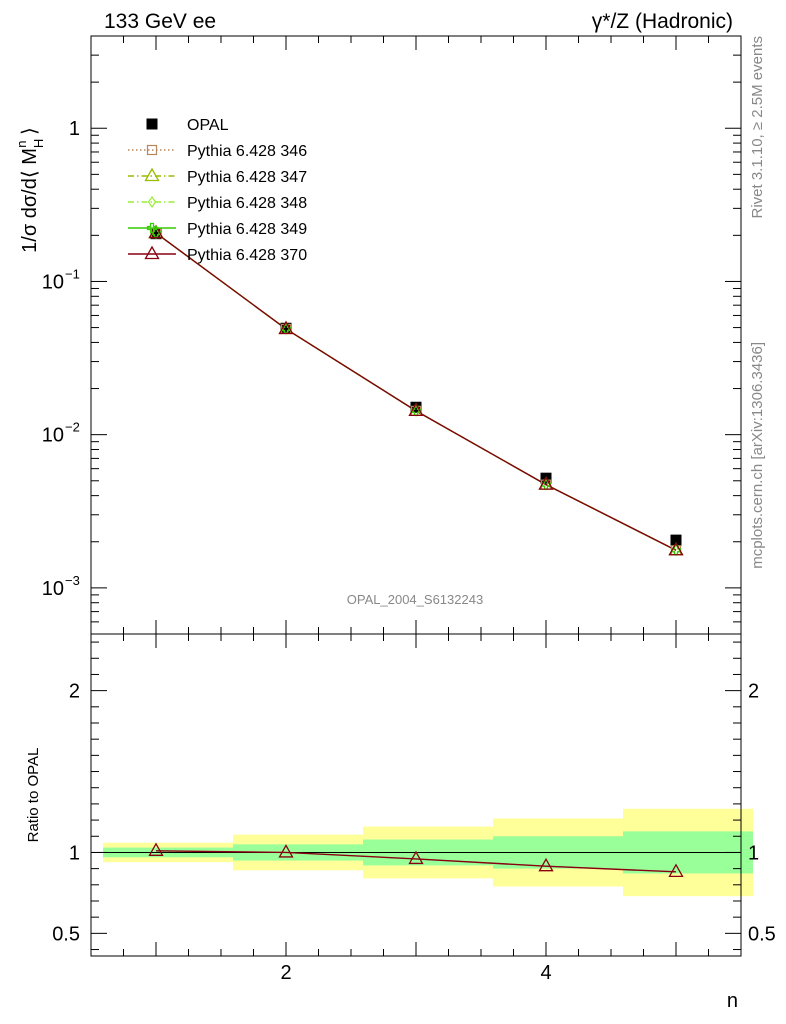 This screenshot has width=786, height=1024. I want to click on svg-text: 1/σ dσ/d⟨ MHn ⟩, so click(30, 190).